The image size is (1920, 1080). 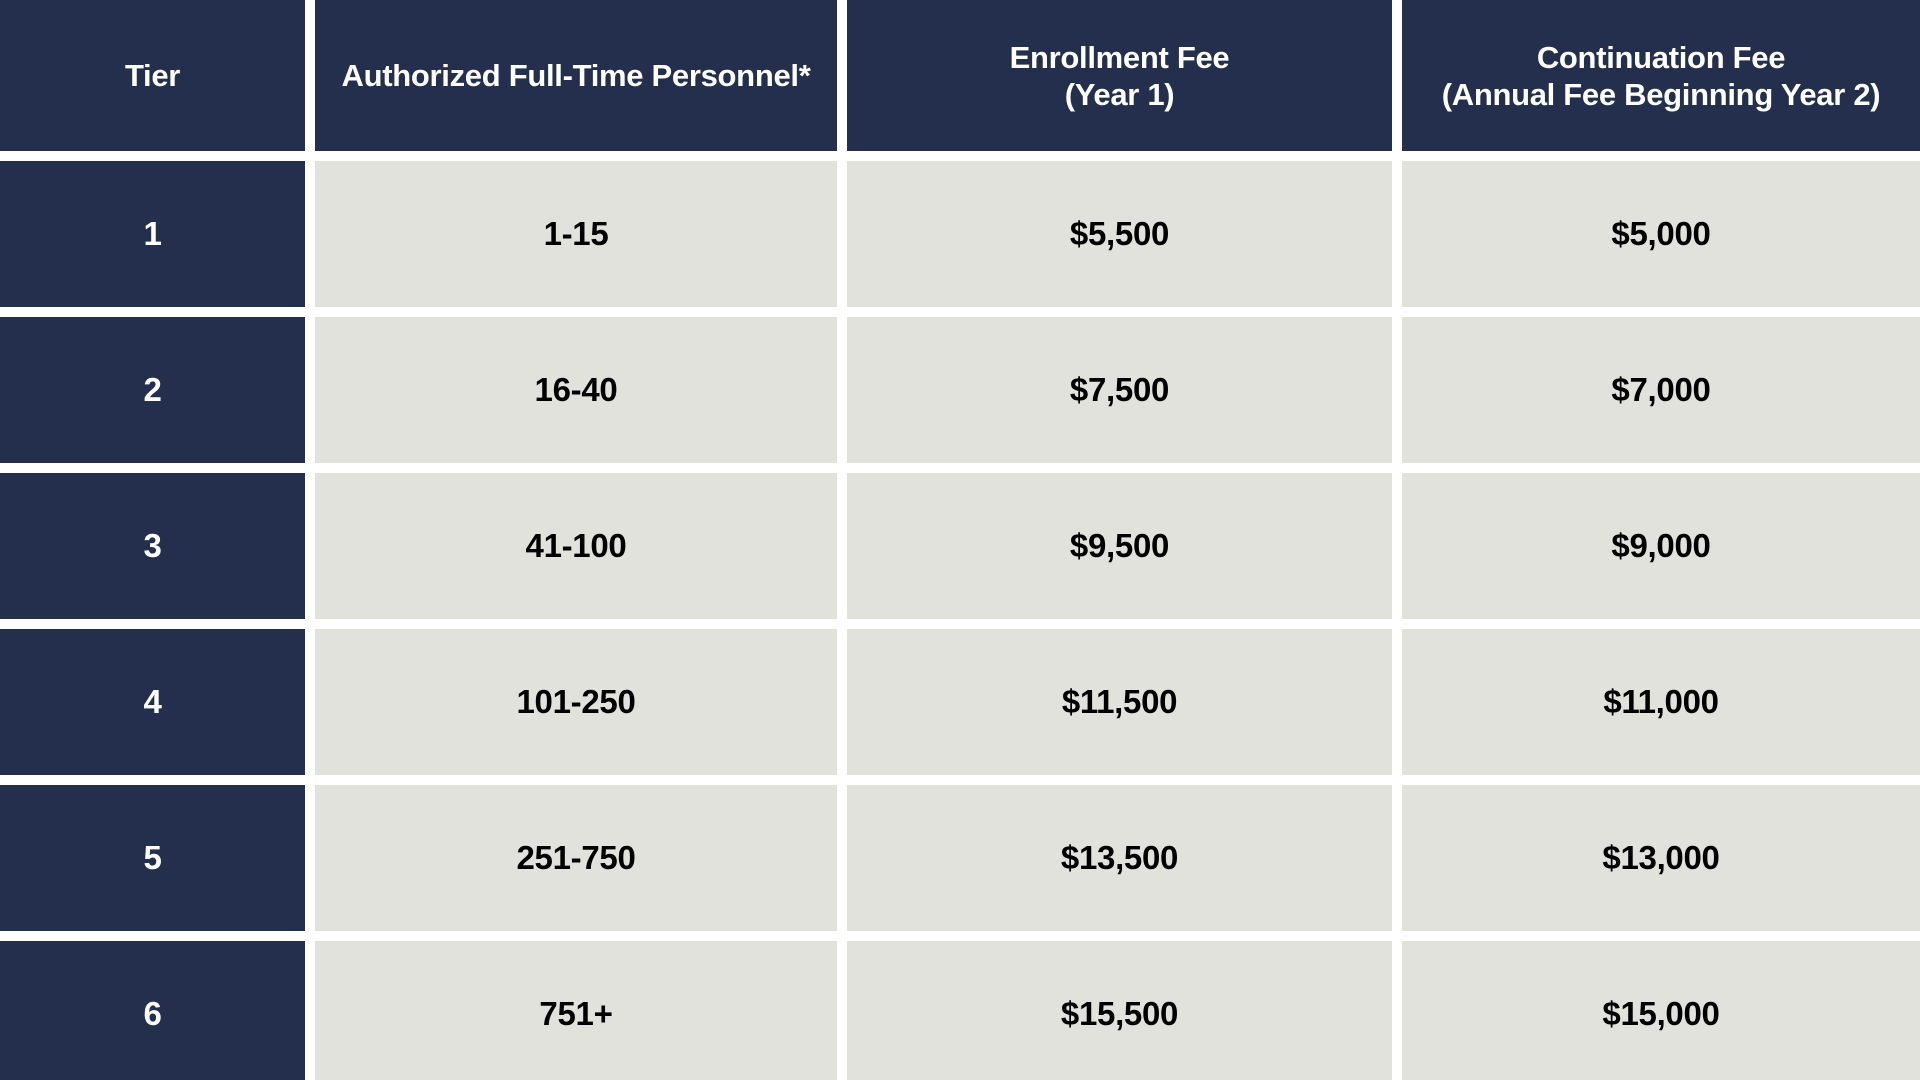 I want to click on personnel-cell: 16-40, so click(x=576, y=390).